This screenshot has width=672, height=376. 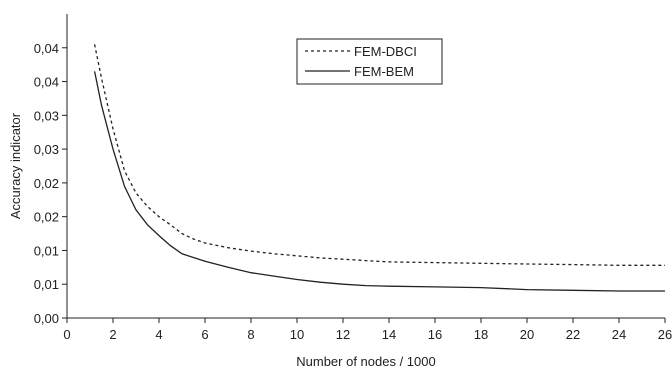 What do you see at coordinates (481, 334) in the screenshot?
I see `x-tick-label: 18` at bounding box center [481, 334].